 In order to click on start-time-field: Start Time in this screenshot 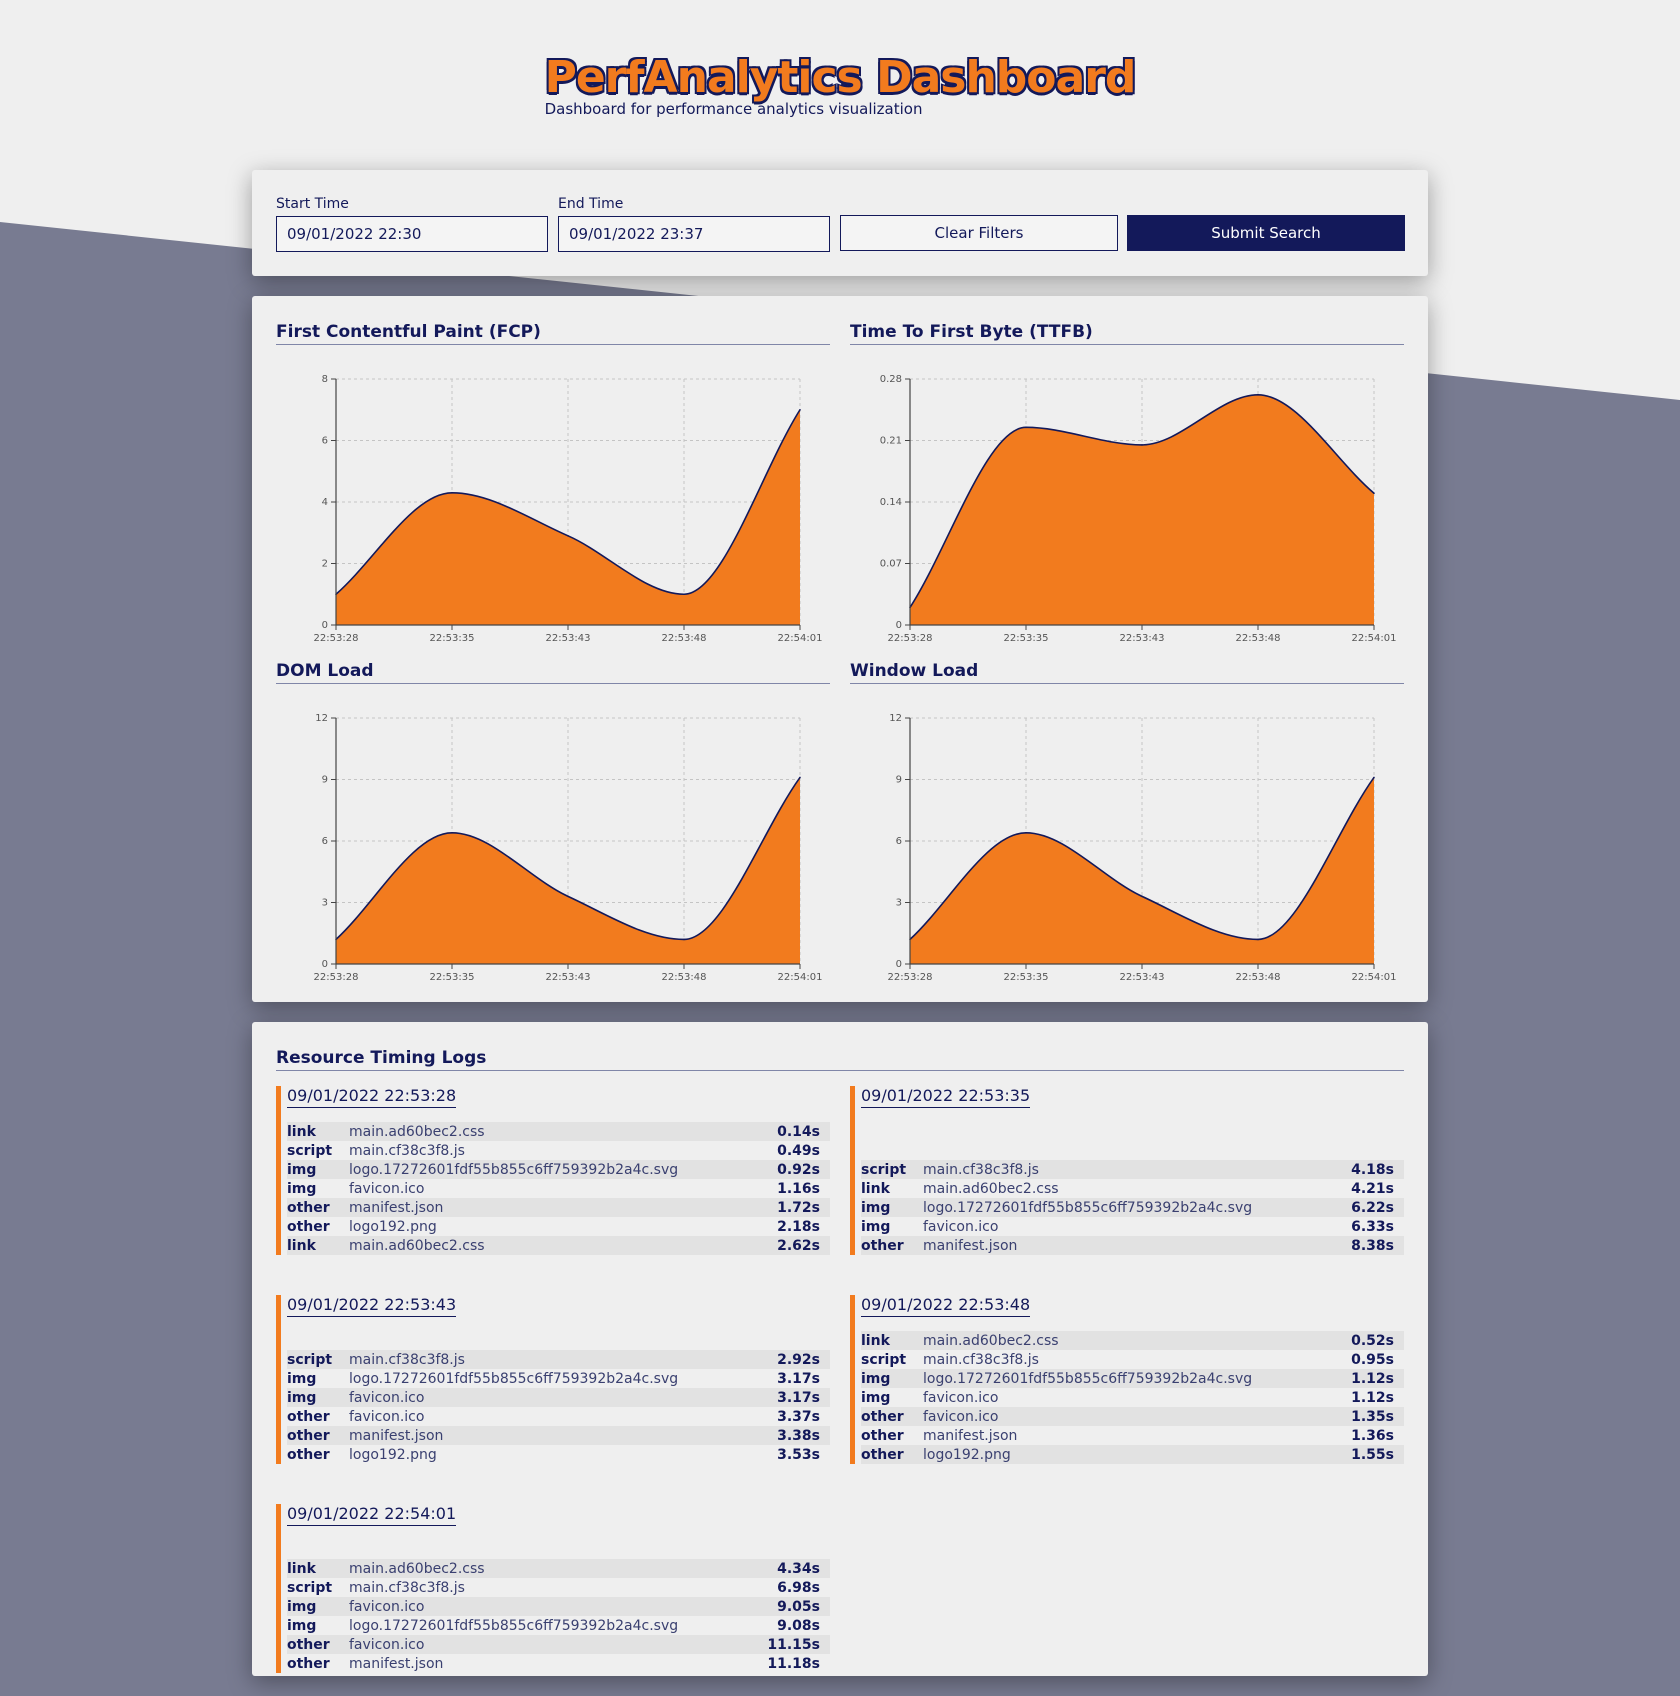, I will do `click(412, 224)`.